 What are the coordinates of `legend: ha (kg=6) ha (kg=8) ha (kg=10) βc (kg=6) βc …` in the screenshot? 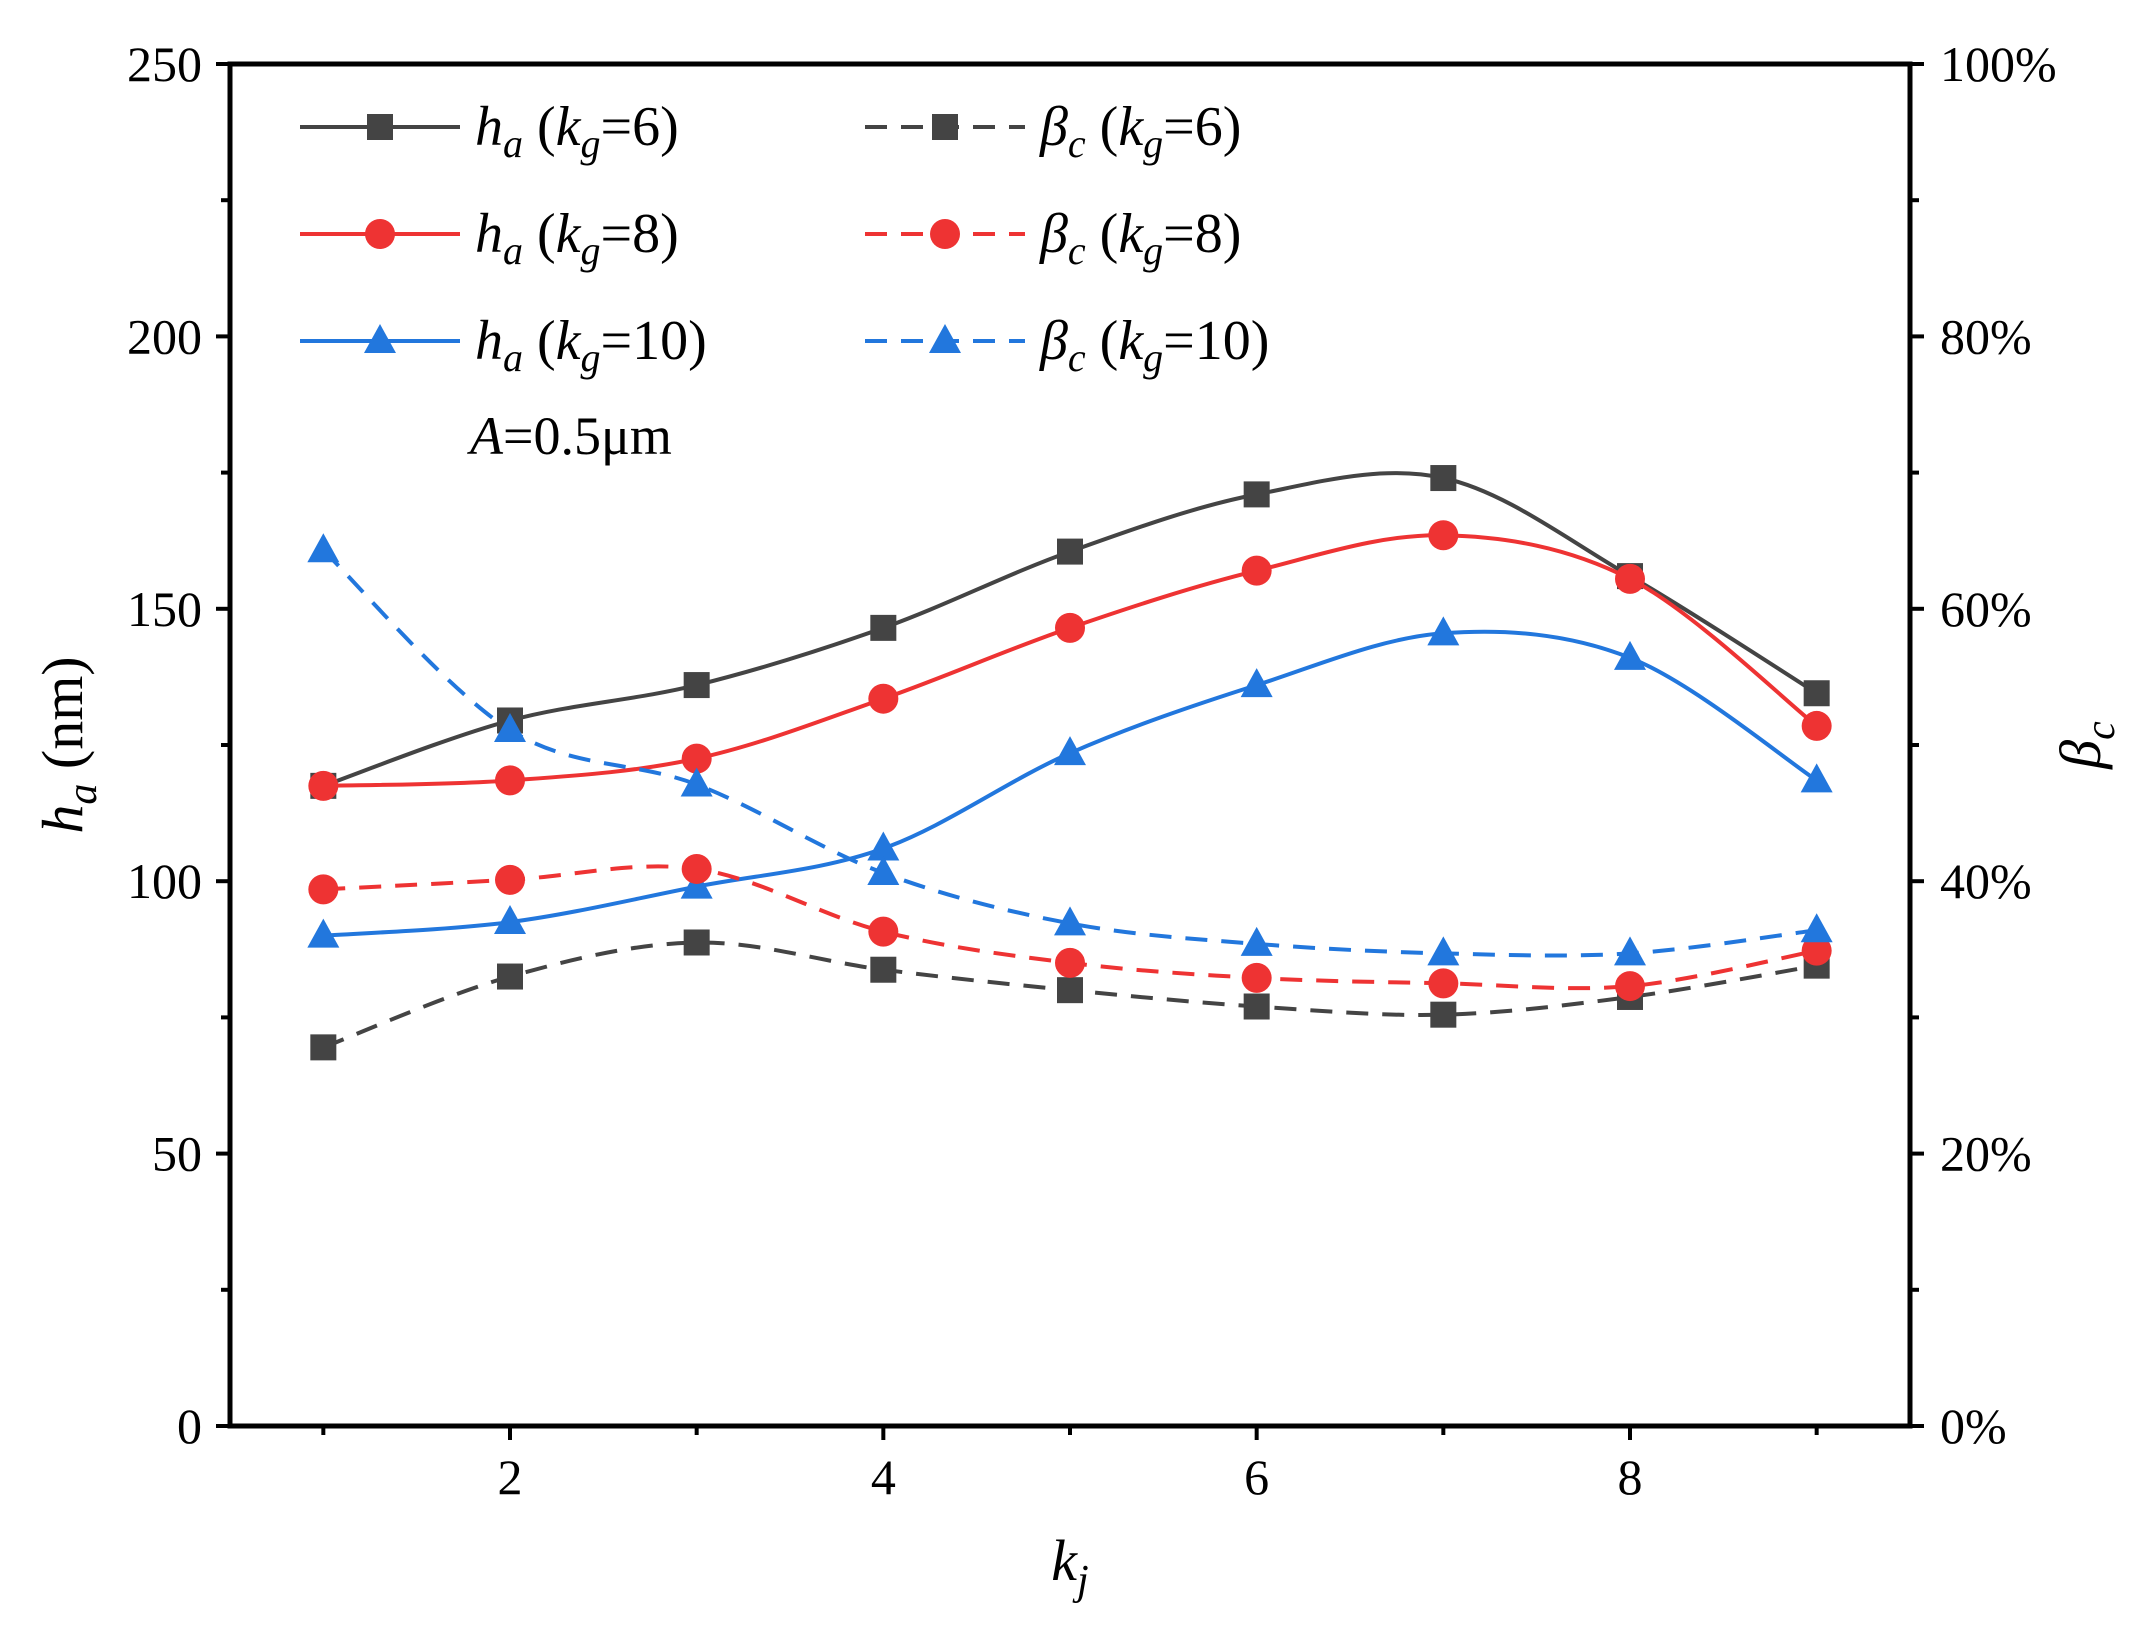 It's located at (784, 238).